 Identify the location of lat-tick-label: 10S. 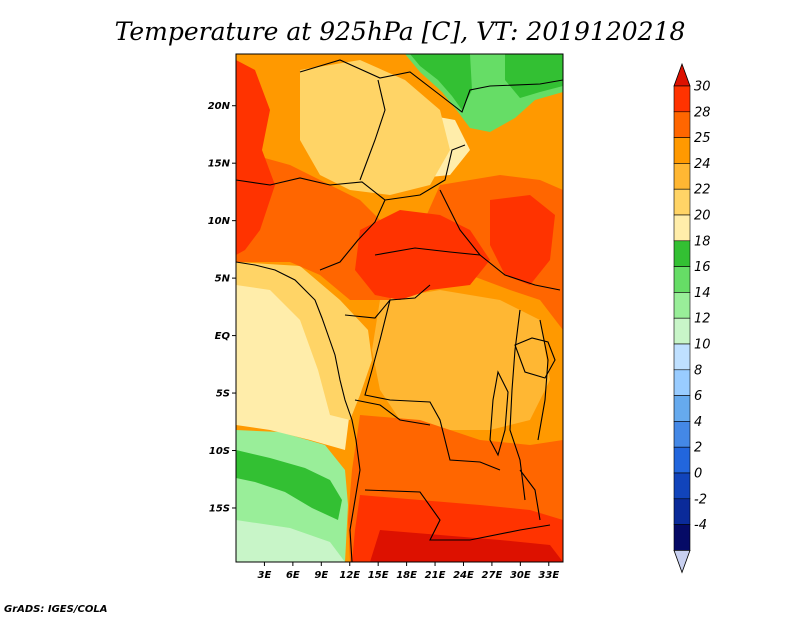
(219, 451).